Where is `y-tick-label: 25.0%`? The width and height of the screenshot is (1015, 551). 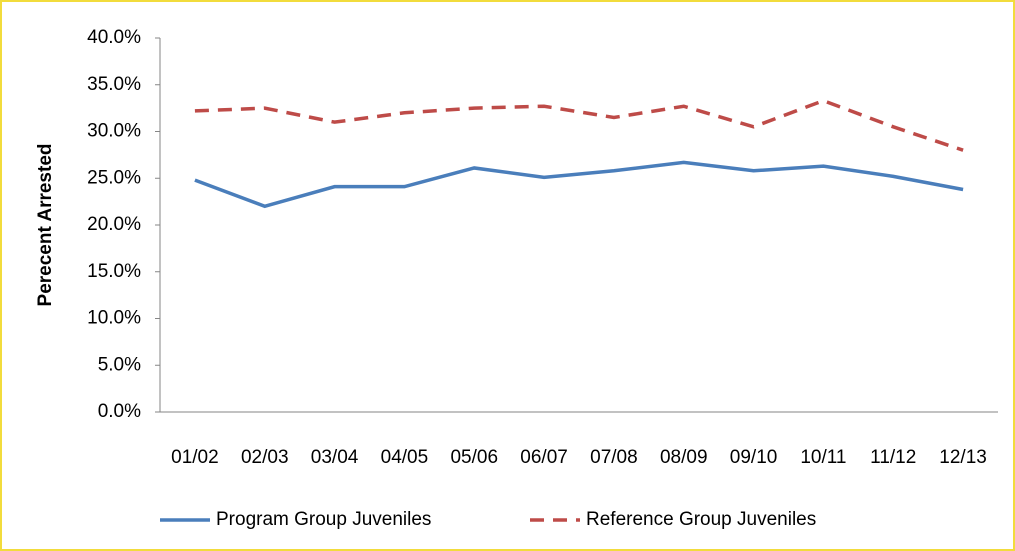 y-tick-label: 25.0% is located at coordinates (114, 177).